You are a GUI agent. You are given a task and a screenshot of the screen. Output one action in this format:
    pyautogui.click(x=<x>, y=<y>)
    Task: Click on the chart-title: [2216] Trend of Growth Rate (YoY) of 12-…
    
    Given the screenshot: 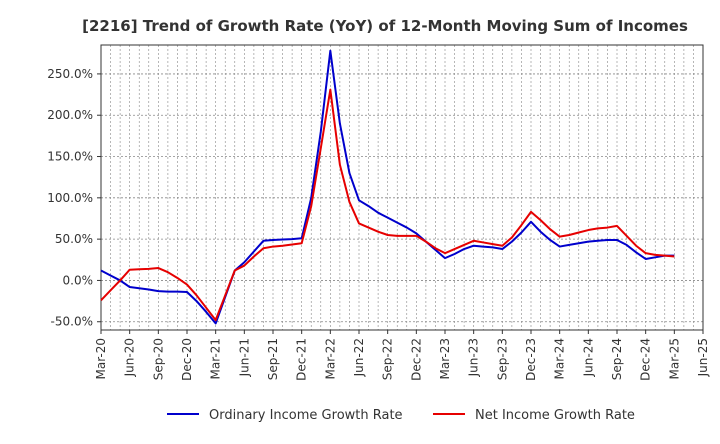 What is the action you would take?
    pyautogui.click(x=385, y=26)
    